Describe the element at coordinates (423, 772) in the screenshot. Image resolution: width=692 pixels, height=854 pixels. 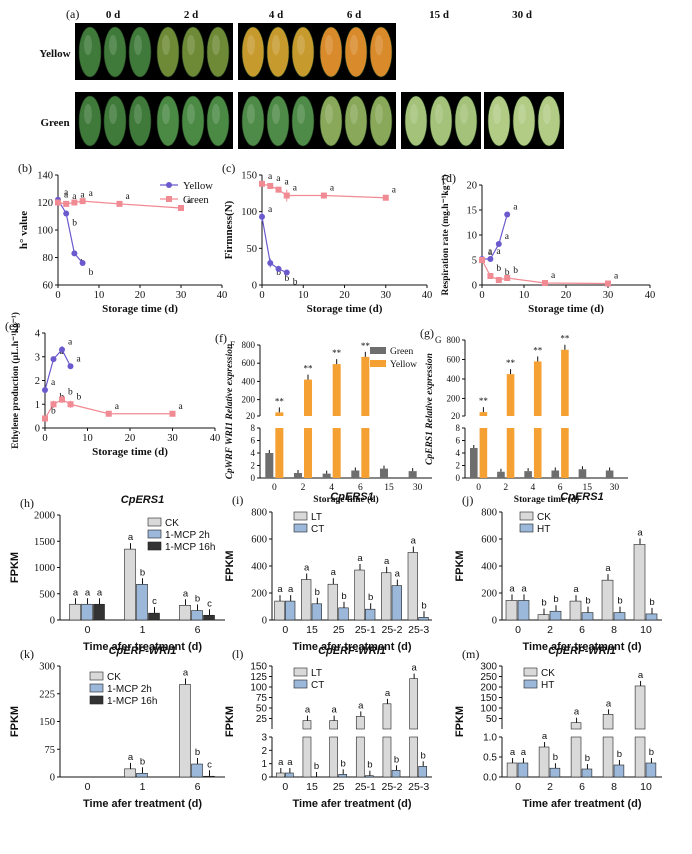
I see `bar-ct` at that location.